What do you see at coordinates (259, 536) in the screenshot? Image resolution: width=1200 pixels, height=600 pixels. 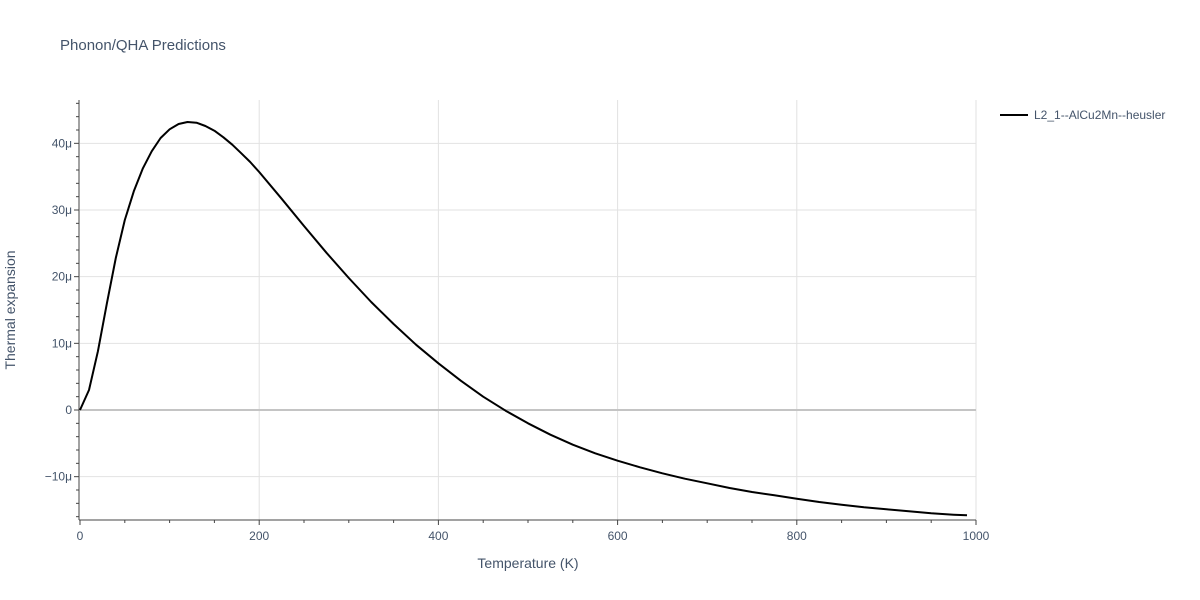 I see `x-tick-label: 200` at bounding box center [259, 536].